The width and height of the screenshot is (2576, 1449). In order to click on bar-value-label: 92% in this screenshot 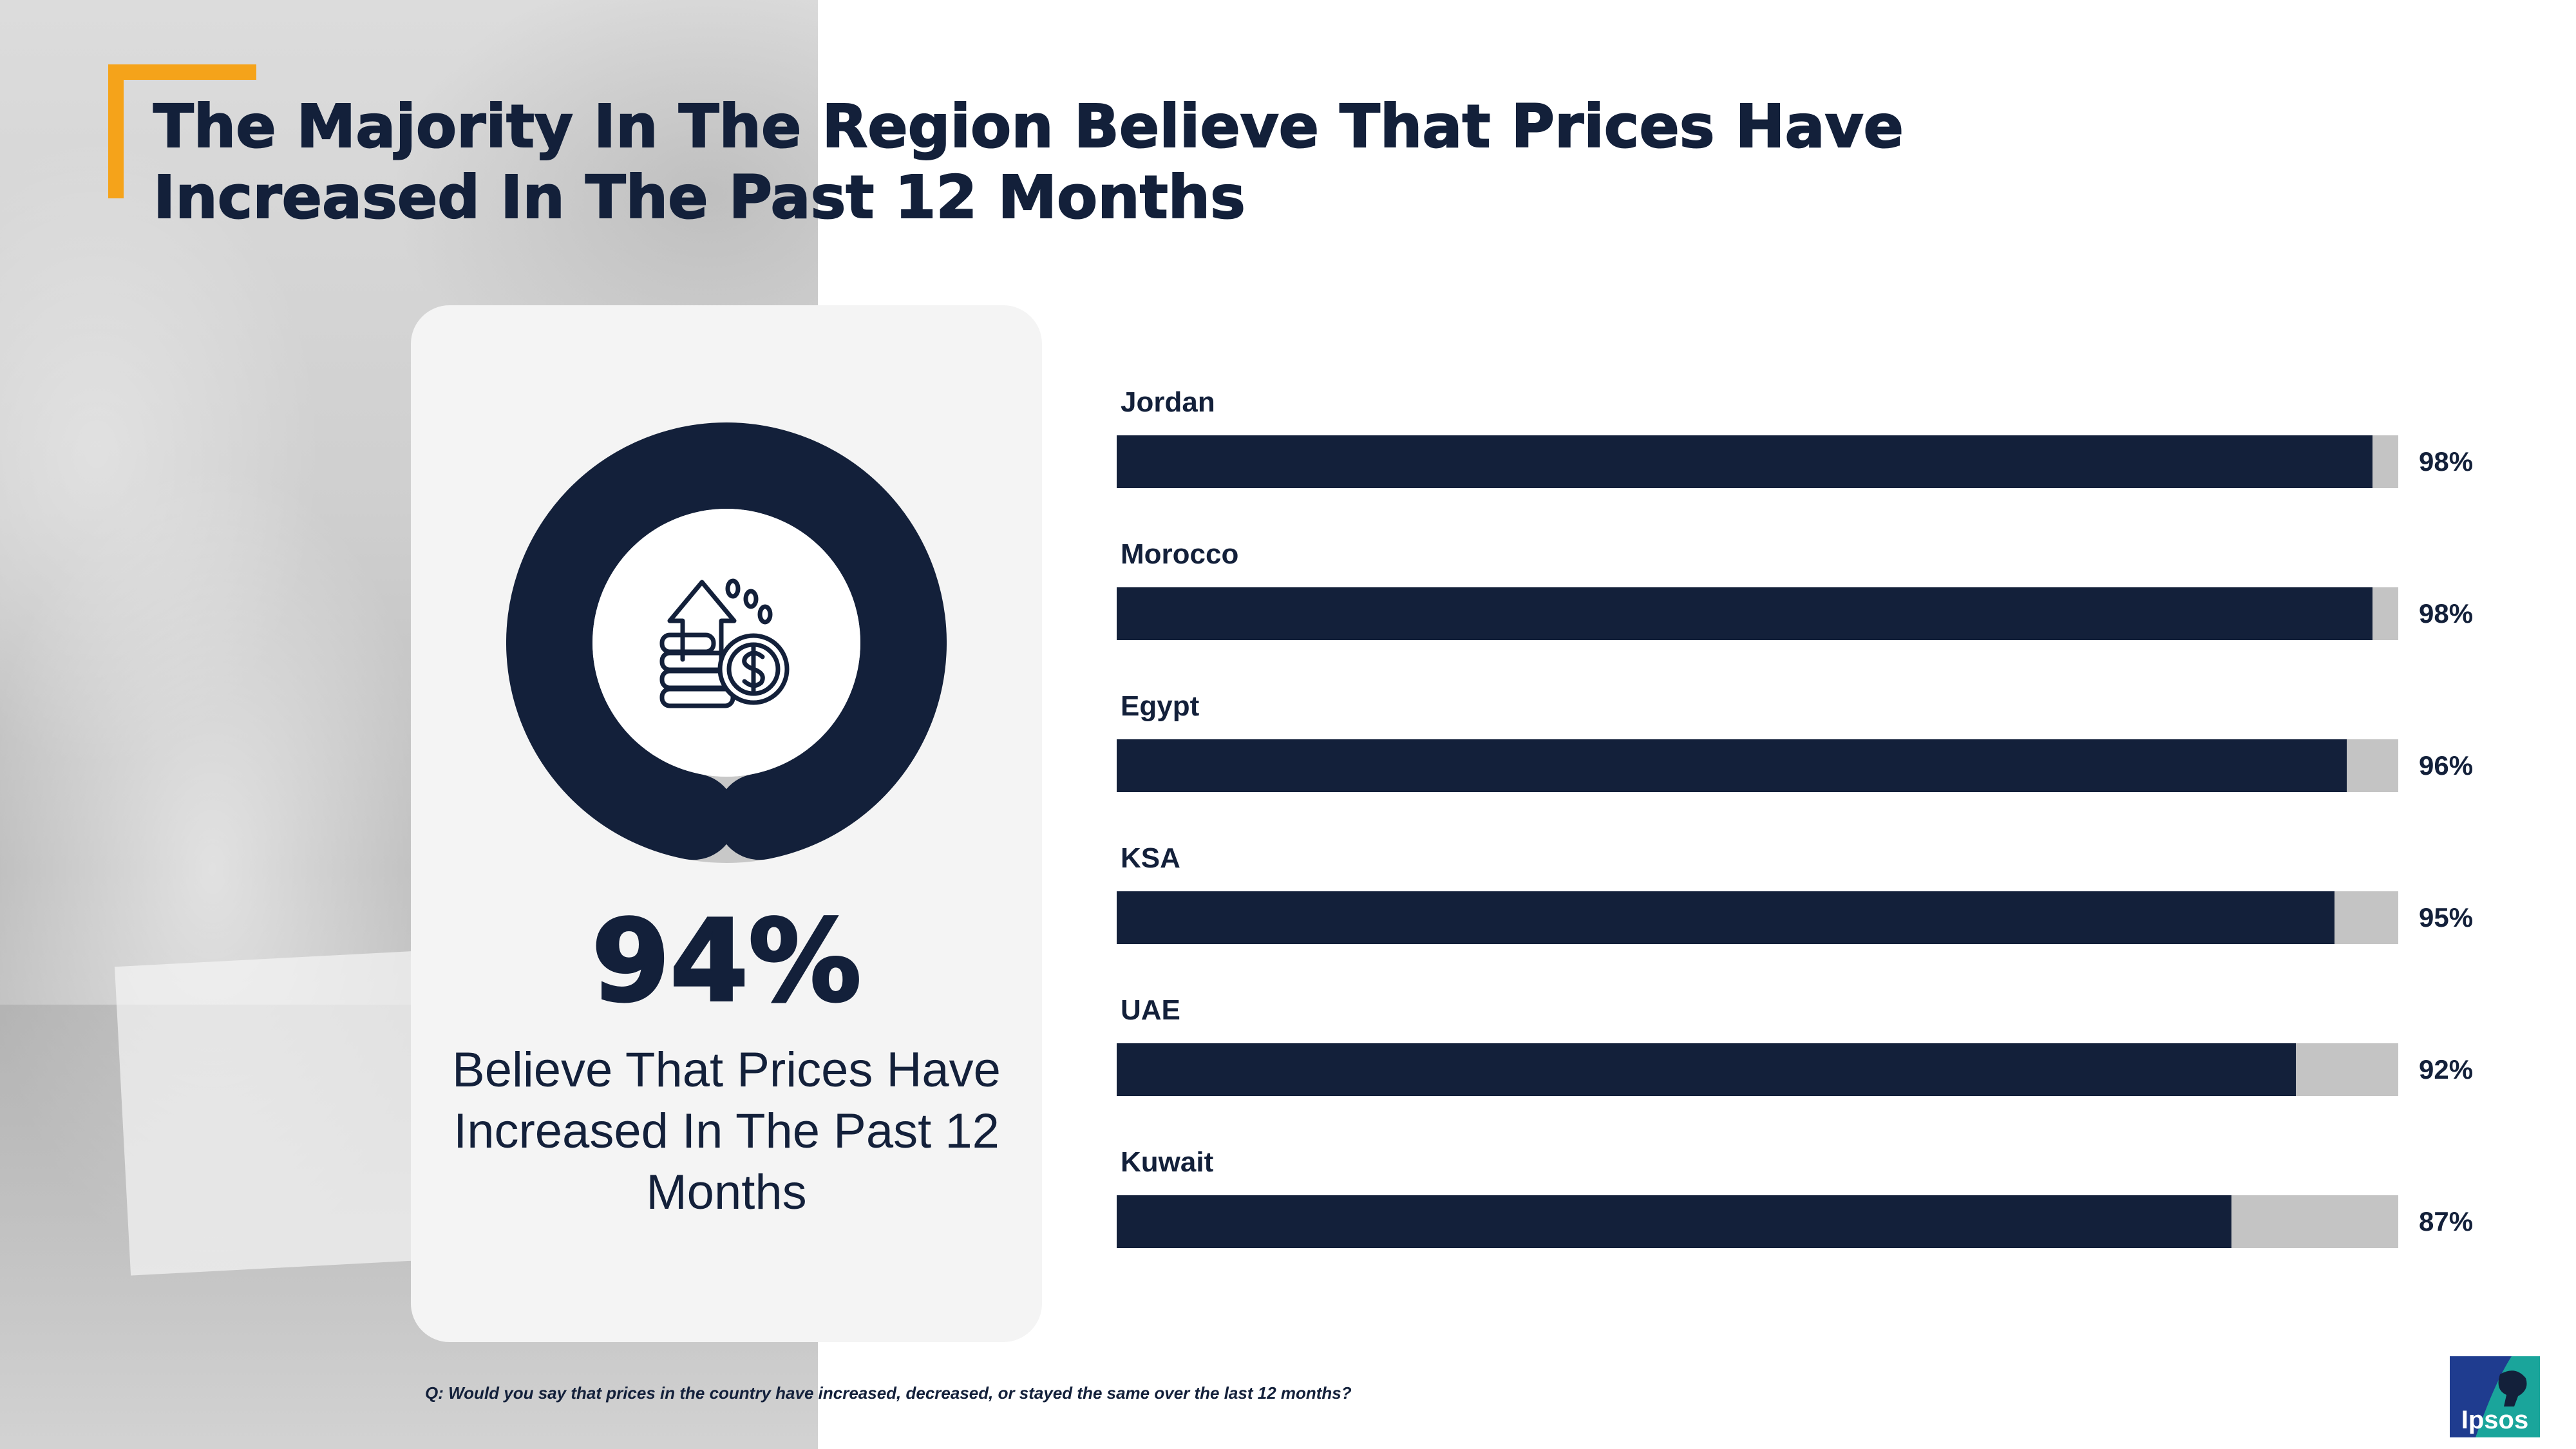, I will do `click(2446, 1069)`.